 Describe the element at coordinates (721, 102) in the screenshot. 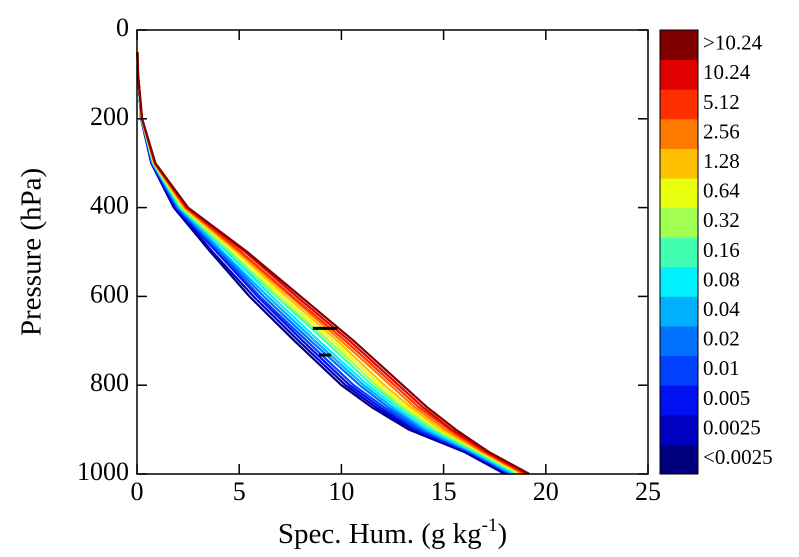

I see `colorbar-label: 5.12` at that location.